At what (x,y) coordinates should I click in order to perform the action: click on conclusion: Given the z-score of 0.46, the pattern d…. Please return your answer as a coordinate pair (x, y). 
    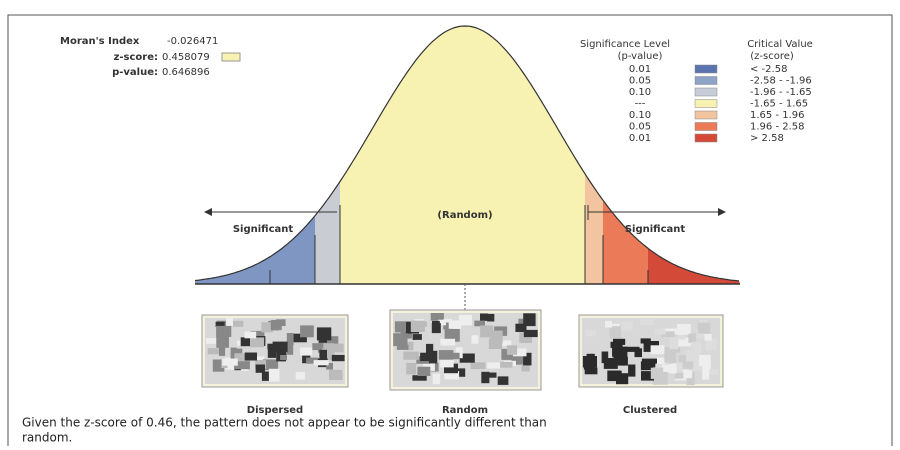
    Looking at the image, I should click on (284, 423).